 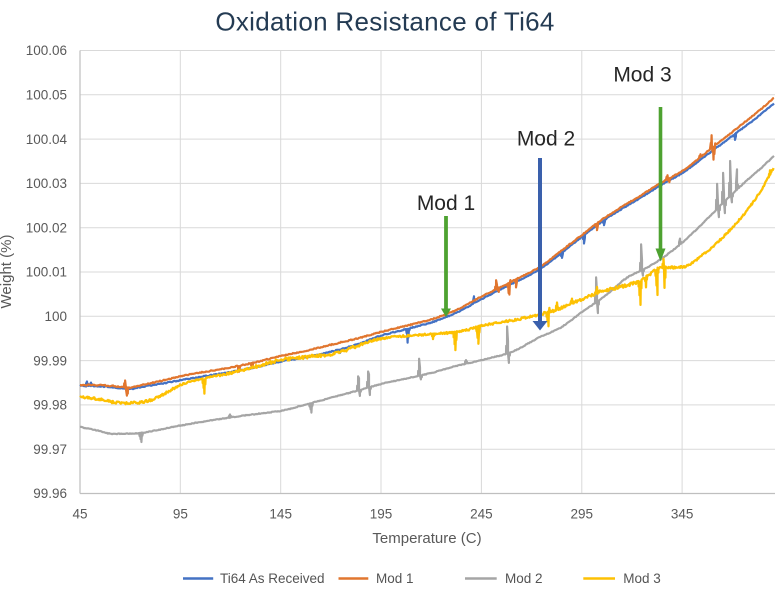 What do you see at coordinates (50, 493) in the screenshot?
I see `svg-text: 99.96` at bounding box center [50, 493].